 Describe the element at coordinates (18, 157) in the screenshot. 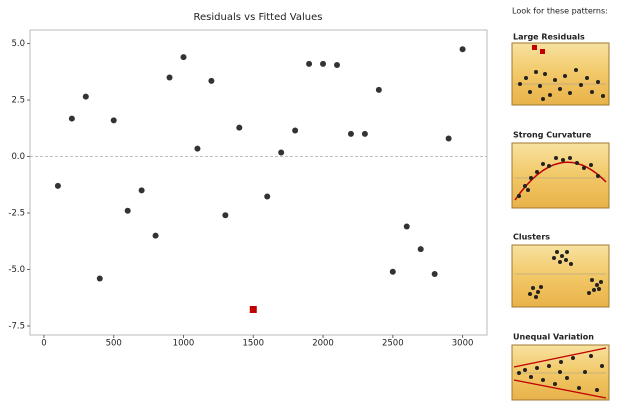

I see `y-tick-label: 0.0` at that location.